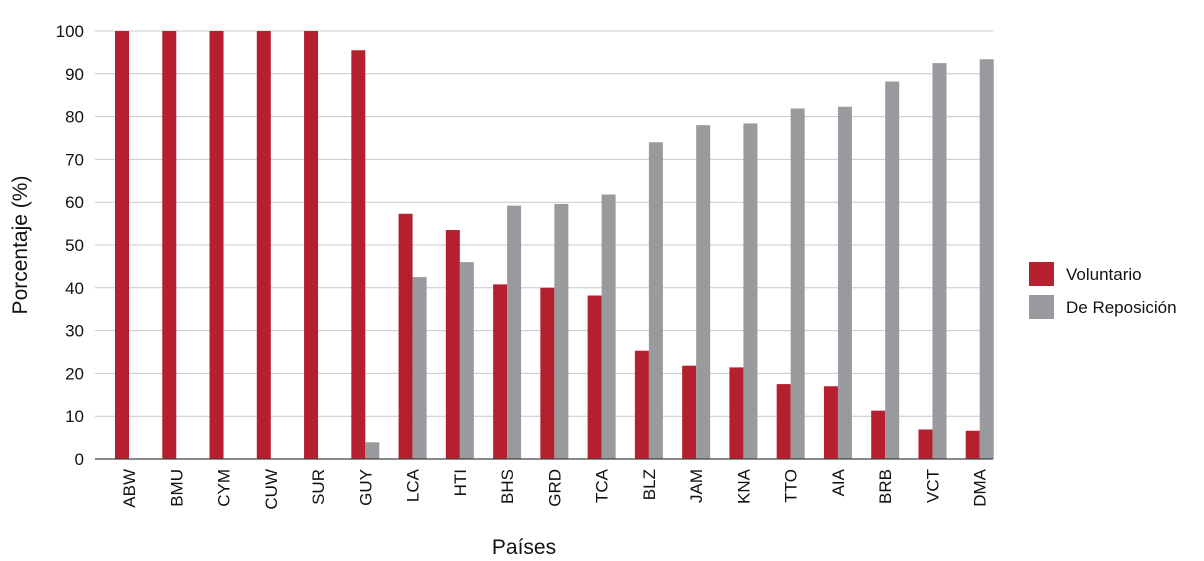  Describe the element at coordinates (466, 360) in the screenshot. I see `bar-de-reposicion-hti` at that location.